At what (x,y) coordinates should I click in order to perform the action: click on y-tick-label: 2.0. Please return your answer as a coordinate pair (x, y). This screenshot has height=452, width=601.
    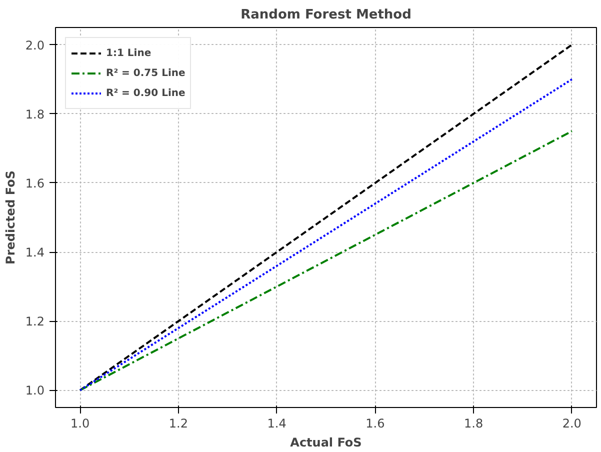
    Looking at the image, I should click on (35, 45).